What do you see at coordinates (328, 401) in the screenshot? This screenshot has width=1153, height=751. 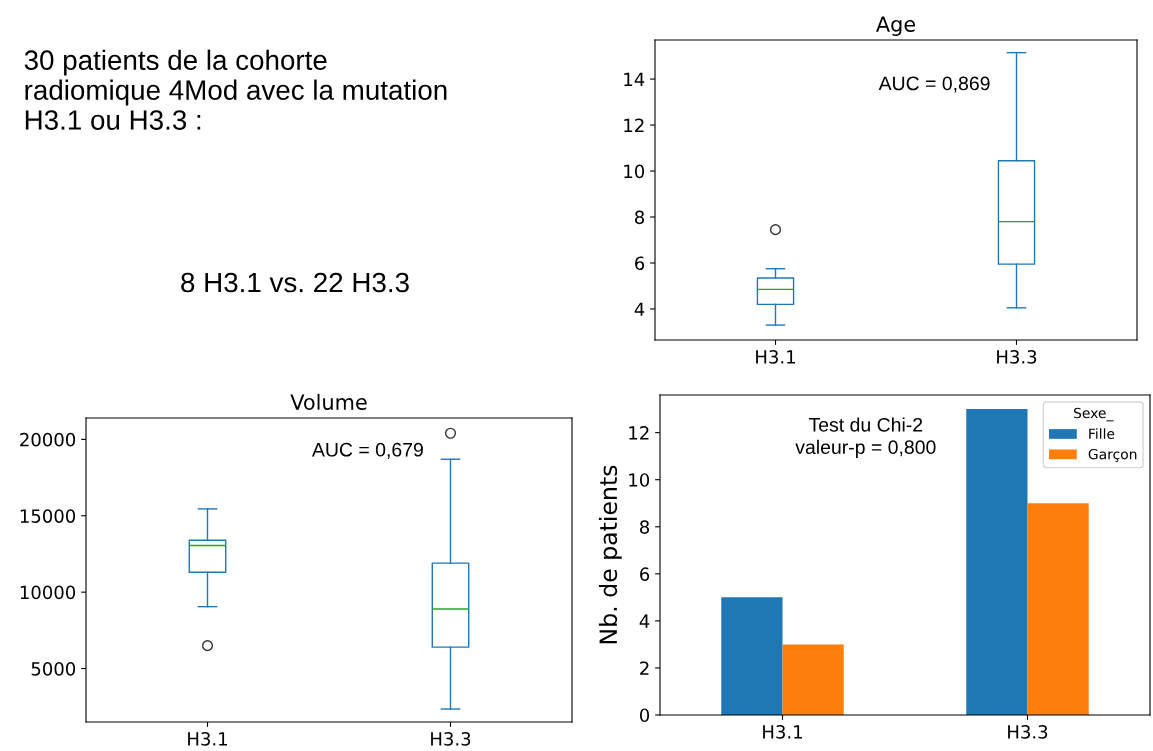 I see `chart-title: Volume` at bounding box center [328, 401].